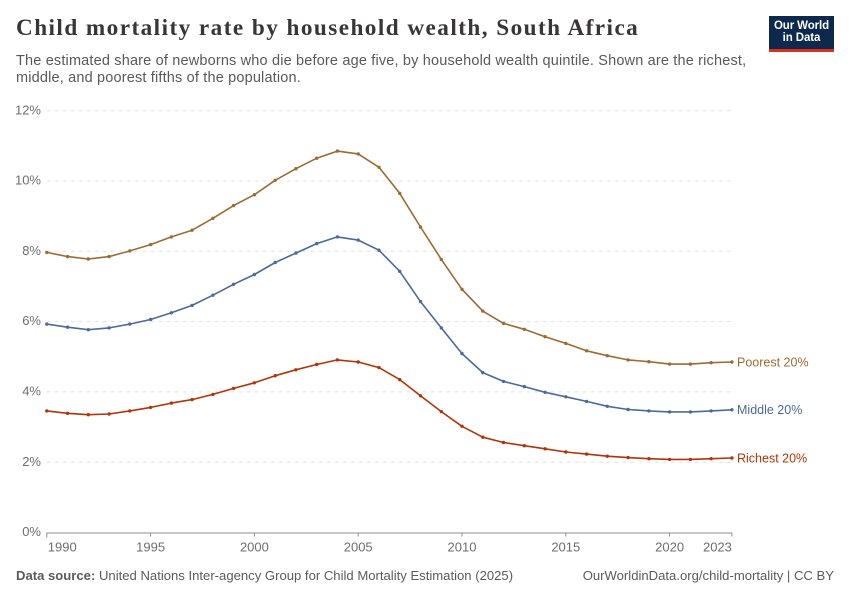  I want to click on svg-text: Richest 20%, so click(772, 458).